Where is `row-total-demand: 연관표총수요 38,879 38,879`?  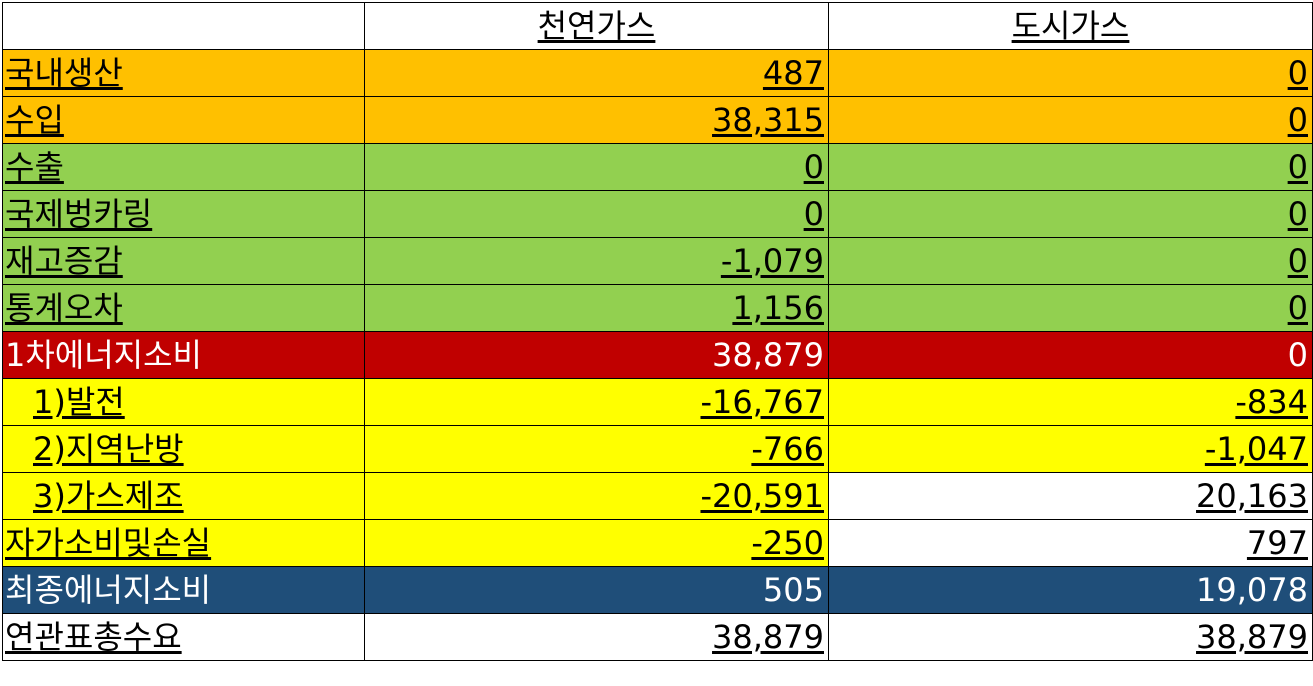 row-total-demand: 연관표총수요 38,879 38,879 is located at coordinates (657, 637).